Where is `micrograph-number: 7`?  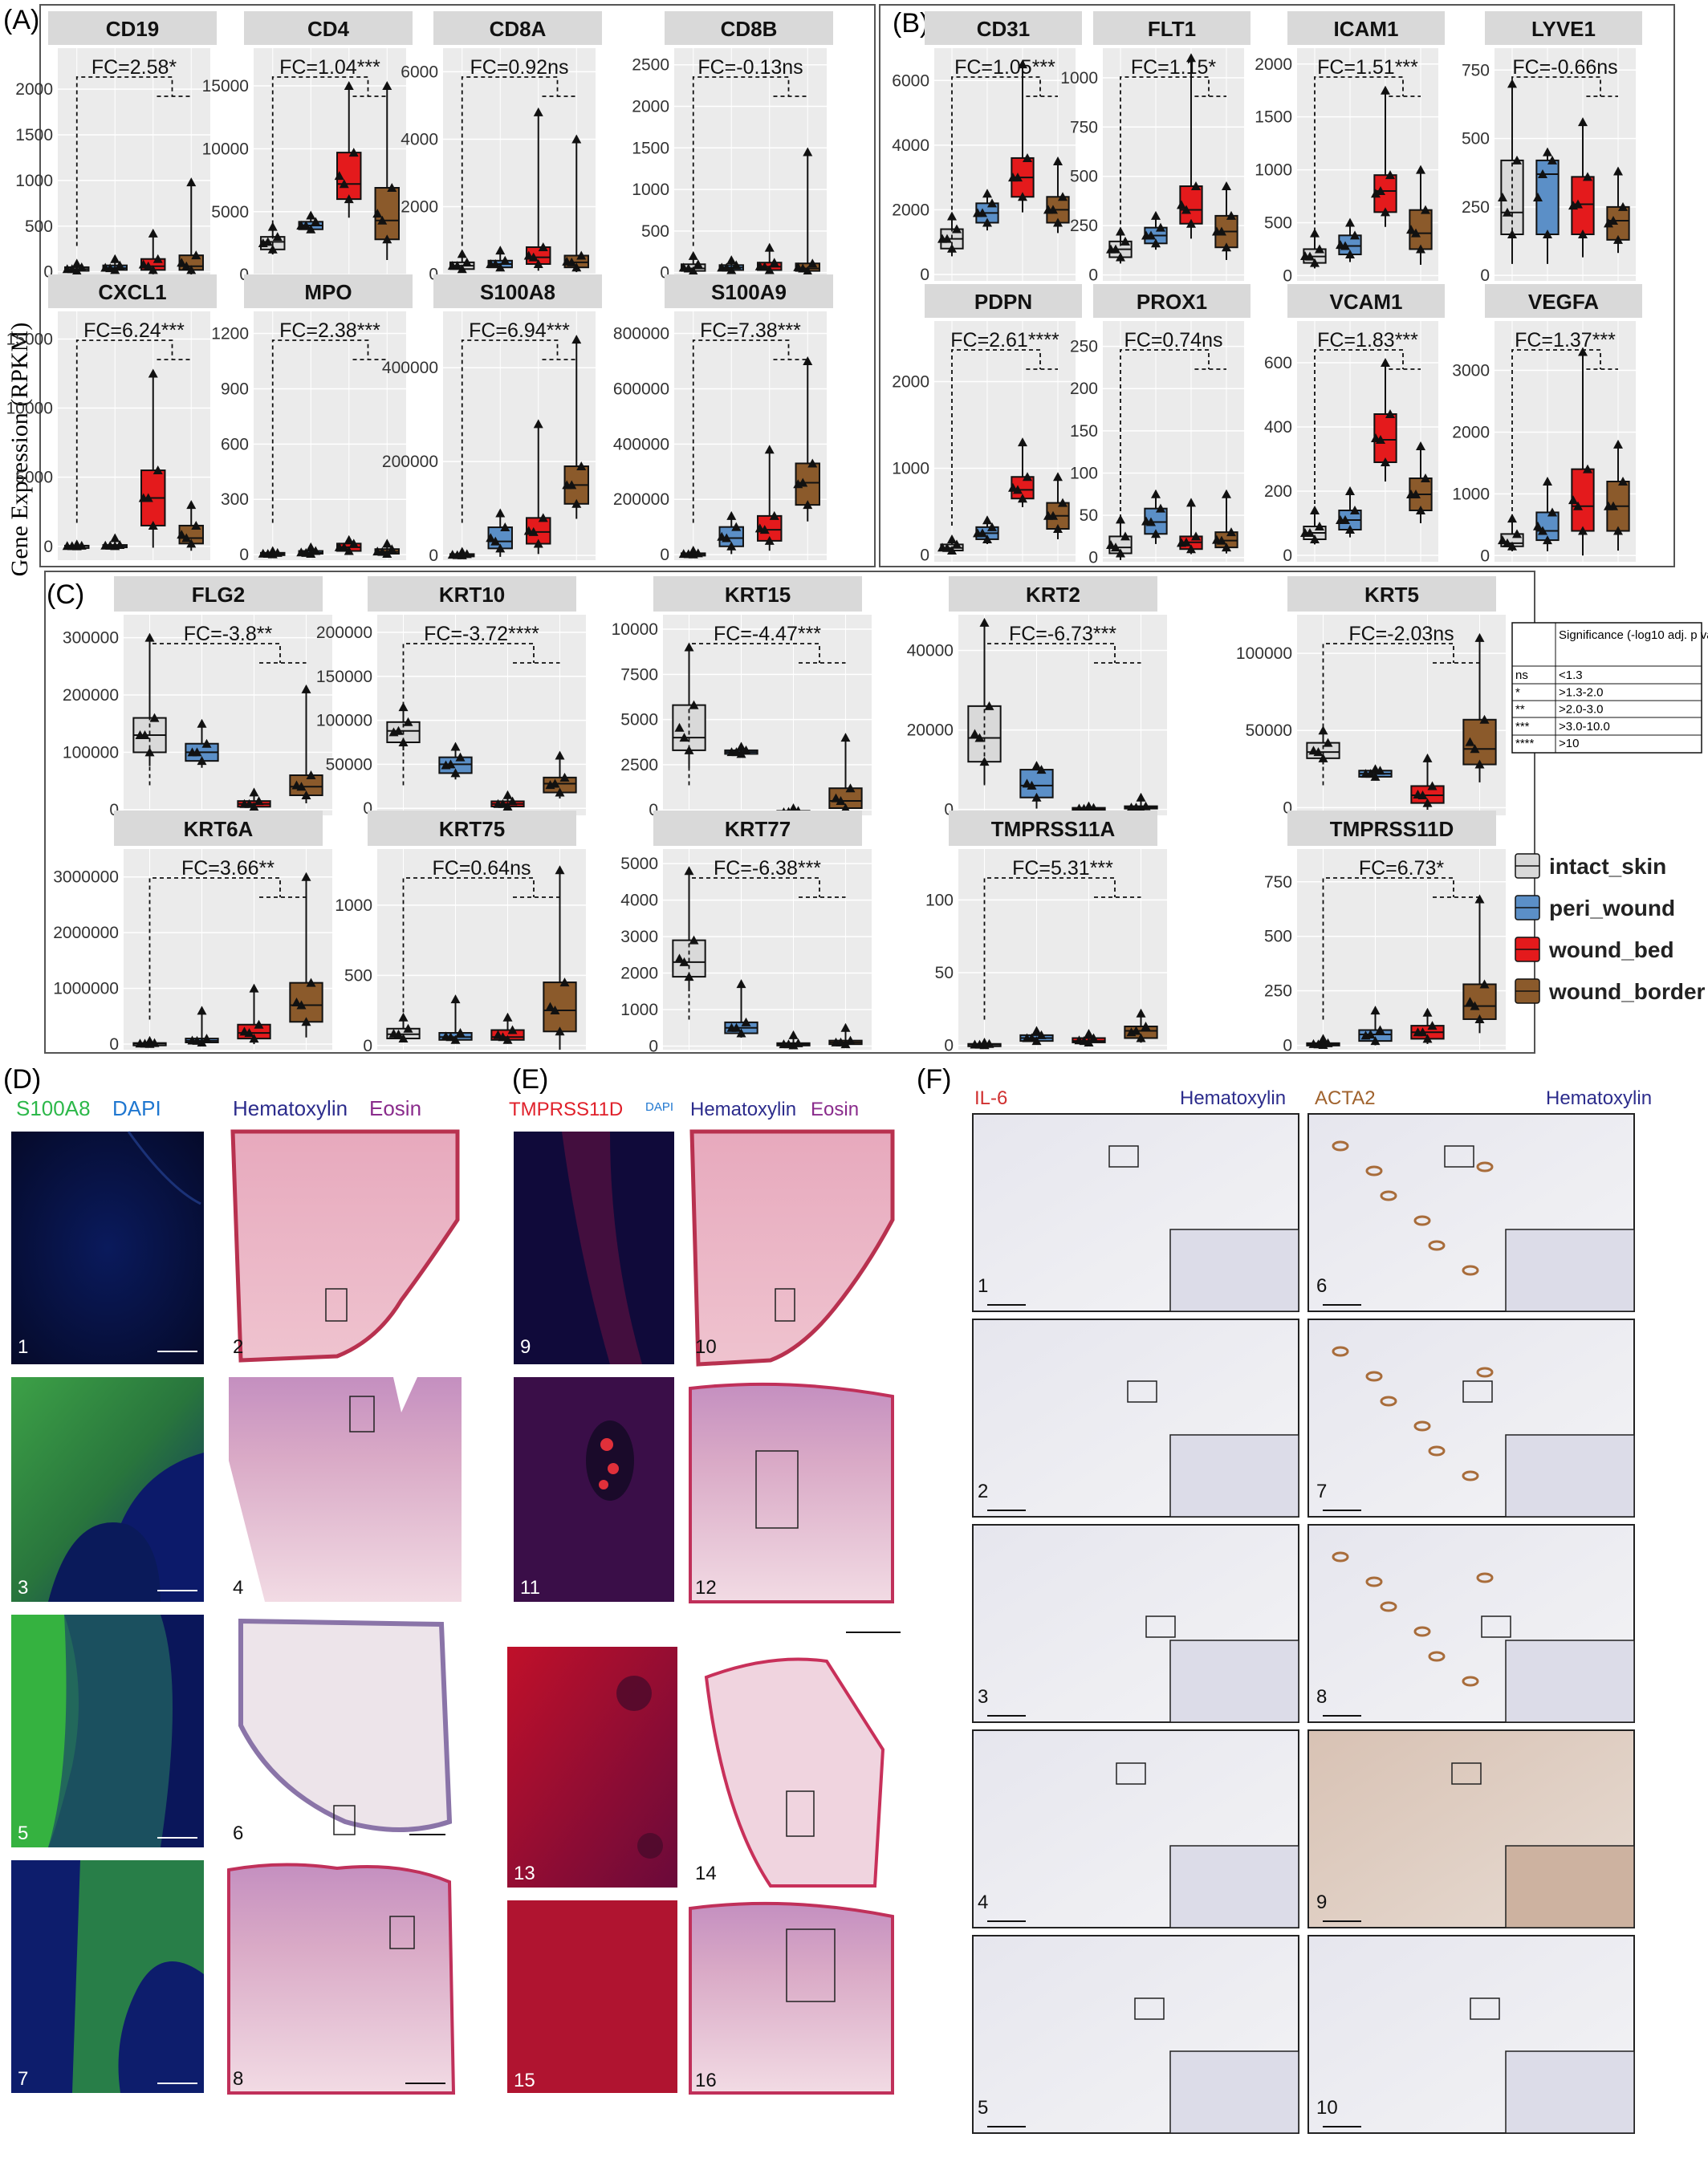
micrograph-number: 7 is located at coordinates (1321, 1491).